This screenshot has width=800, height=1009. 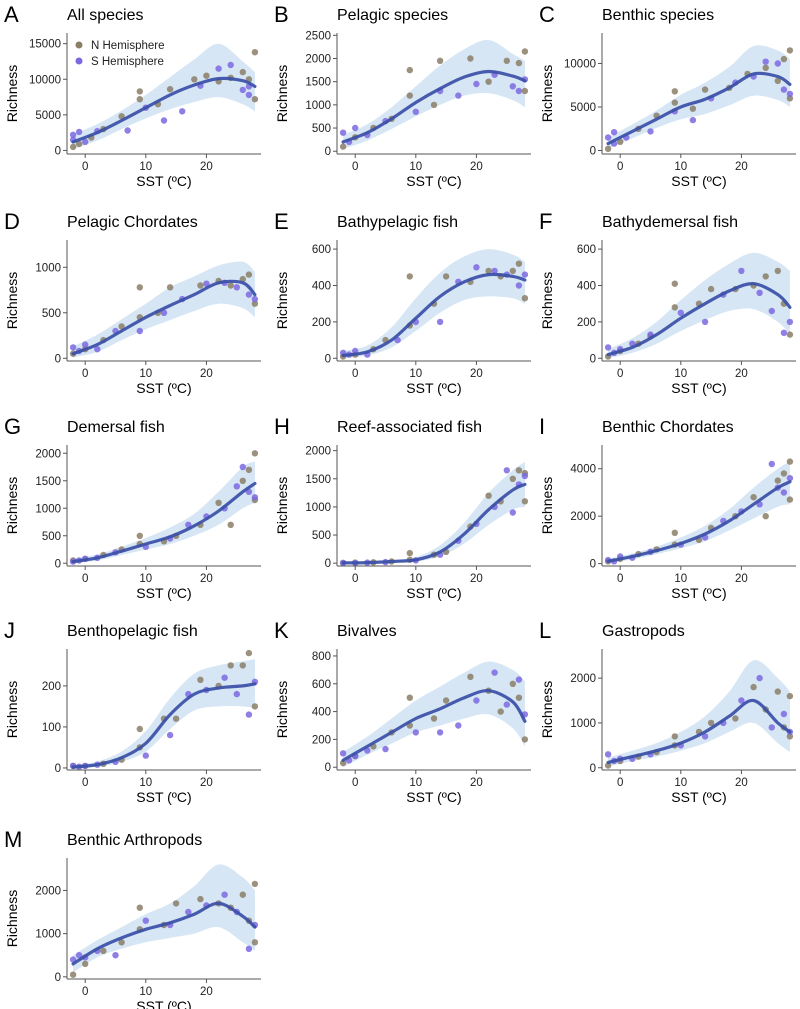 What do you see at coordinates (586, 286) in the screenshot?
I see `y-tick-label: 400` at bounding box center [586, 286].